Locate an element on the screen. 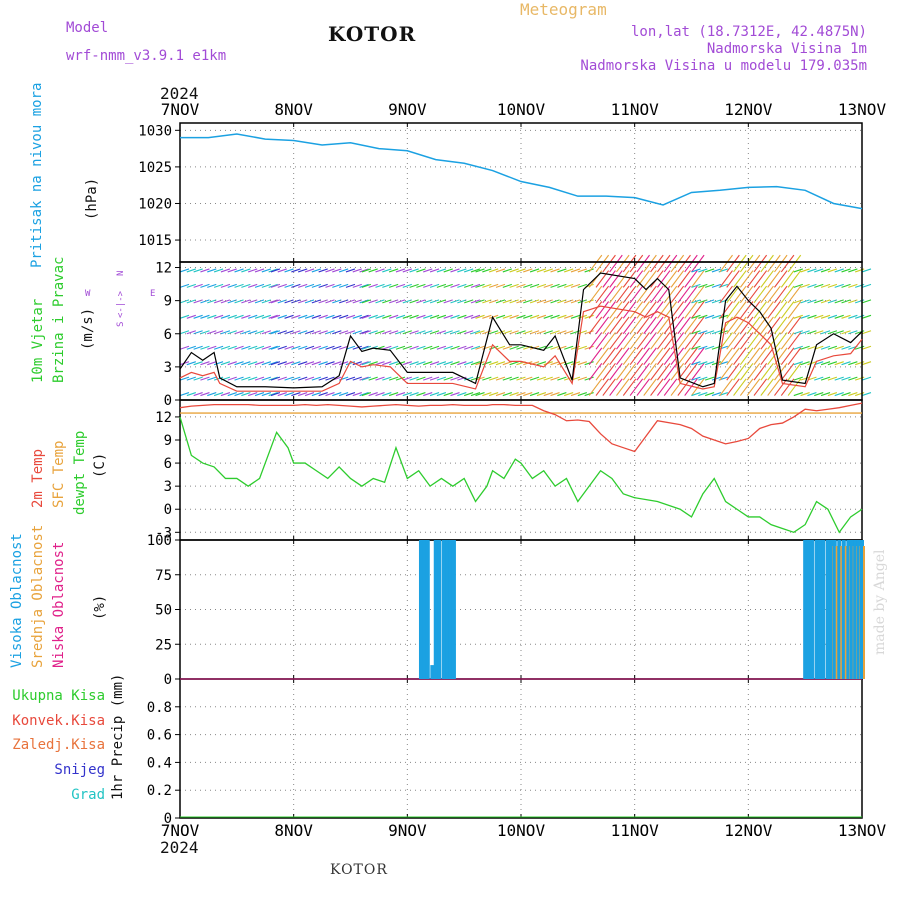  y-tick-label: 6 is located at coordinates (168, 335).